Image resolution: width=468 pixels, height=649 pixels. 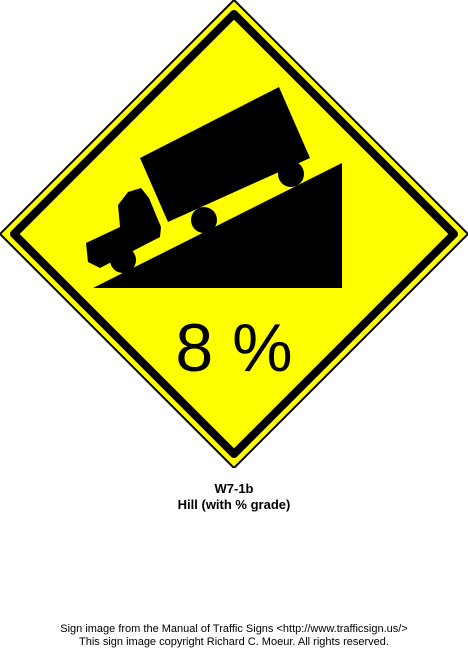 I want to click on truck-rear-wheel, so click(x=291, y=174).